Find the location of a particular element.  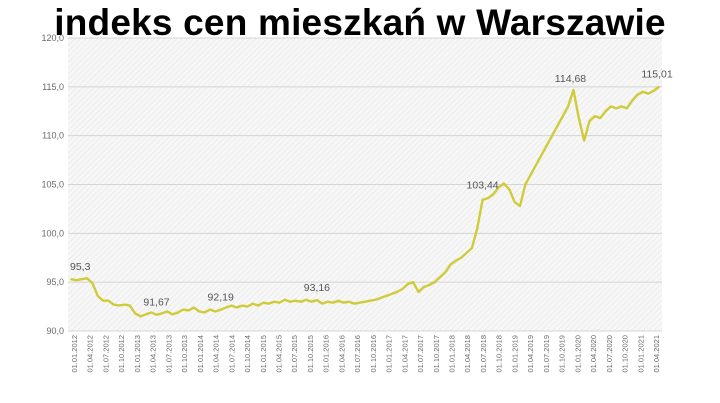

x-tick-label: 01.10.2020 is located at coordinates (625, 354).